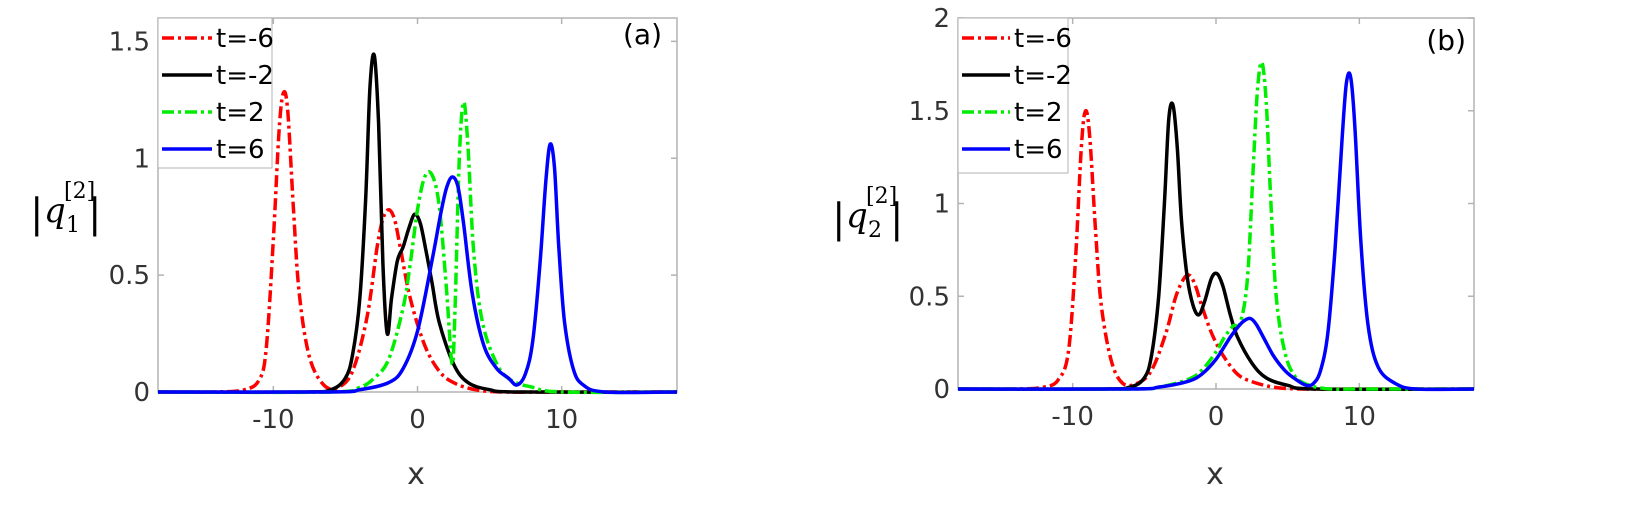  I want to click on legend-box-a, so click(215, 93).